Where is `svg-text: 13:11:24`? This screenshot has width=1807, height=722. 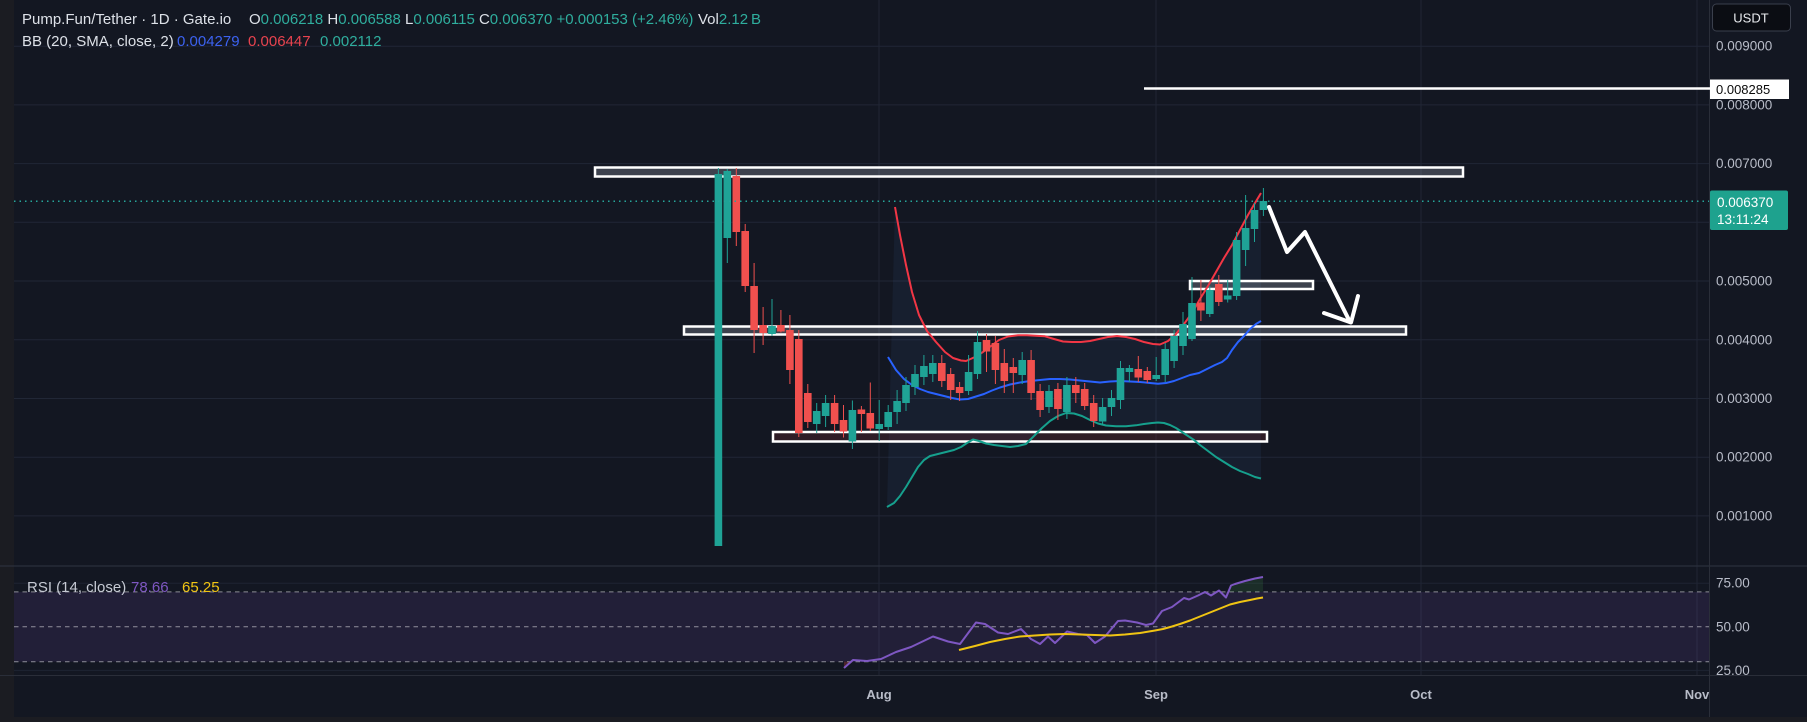 svg-text: 13:11:24 is located at coordinates (1743, 219).